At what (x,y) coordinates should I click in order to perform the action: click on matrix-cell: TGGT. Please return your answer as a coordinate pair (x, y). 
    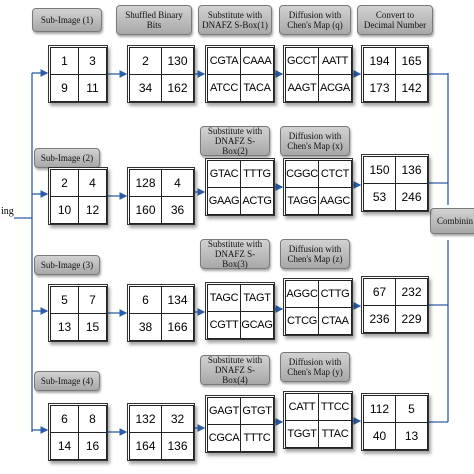
    Looking at the image, I should click on (302, 434).